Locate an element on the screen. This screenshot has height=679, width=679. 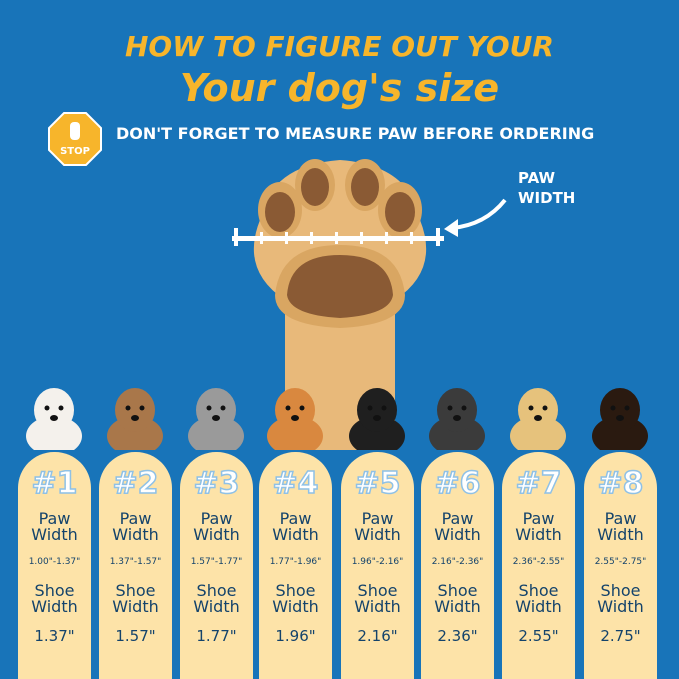
title-line-1: HOW TO FIGURE OUT YOUR is located at coordinates (339, 46).